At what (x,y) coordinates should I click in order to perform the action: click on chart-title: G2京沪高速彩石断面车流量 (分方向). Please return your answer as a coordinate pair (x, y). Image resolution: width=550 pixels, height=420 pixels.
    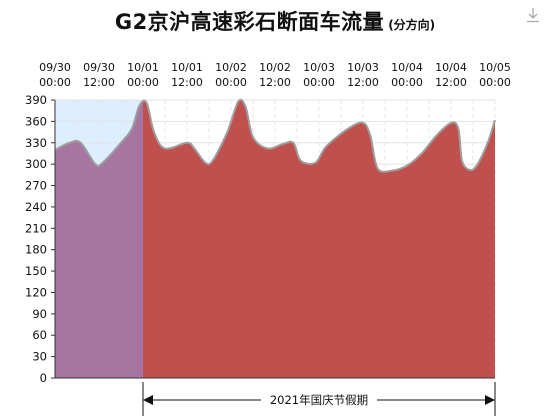
    Looking at the image, I should click on (275, 21).